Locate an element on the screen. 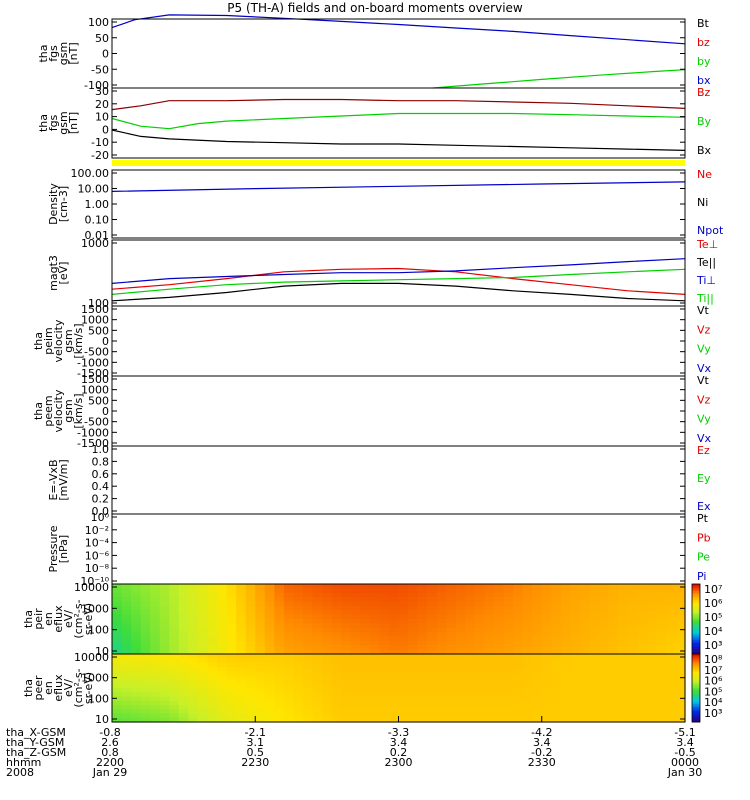  y-axis-label: (cm²-s- is located at coordinates (78, 687).